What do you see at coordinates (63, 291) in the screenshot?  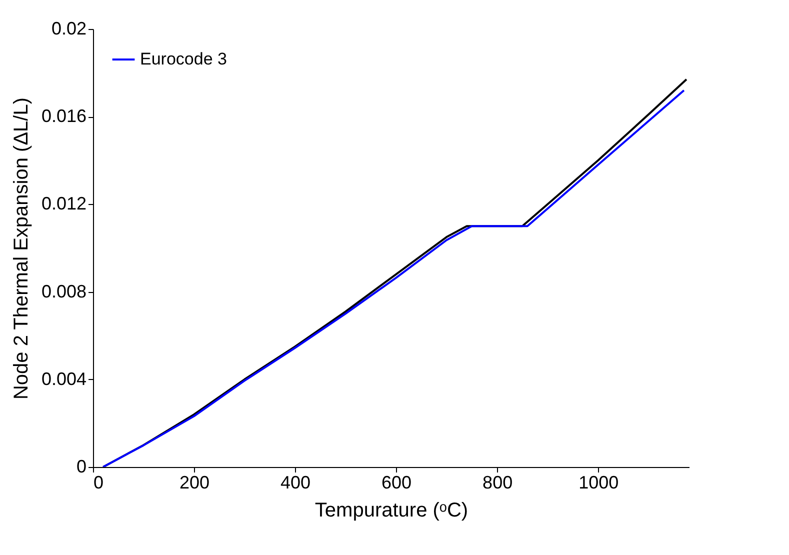 I see `y-tick-label: 0.008` at bounding box center [63, 291].